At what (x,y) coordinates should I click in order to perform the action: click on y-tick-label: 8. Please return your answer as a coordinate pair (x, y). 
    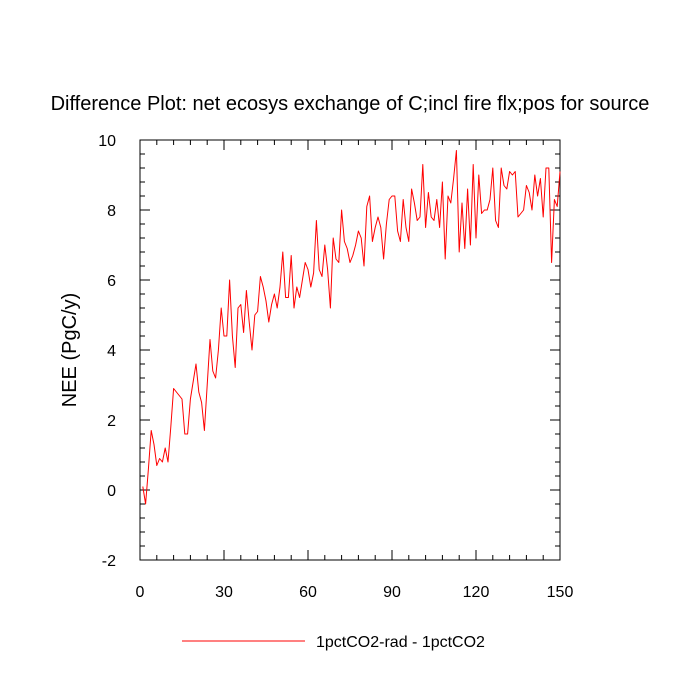
    Looking at the image, I should click on (111, 211).